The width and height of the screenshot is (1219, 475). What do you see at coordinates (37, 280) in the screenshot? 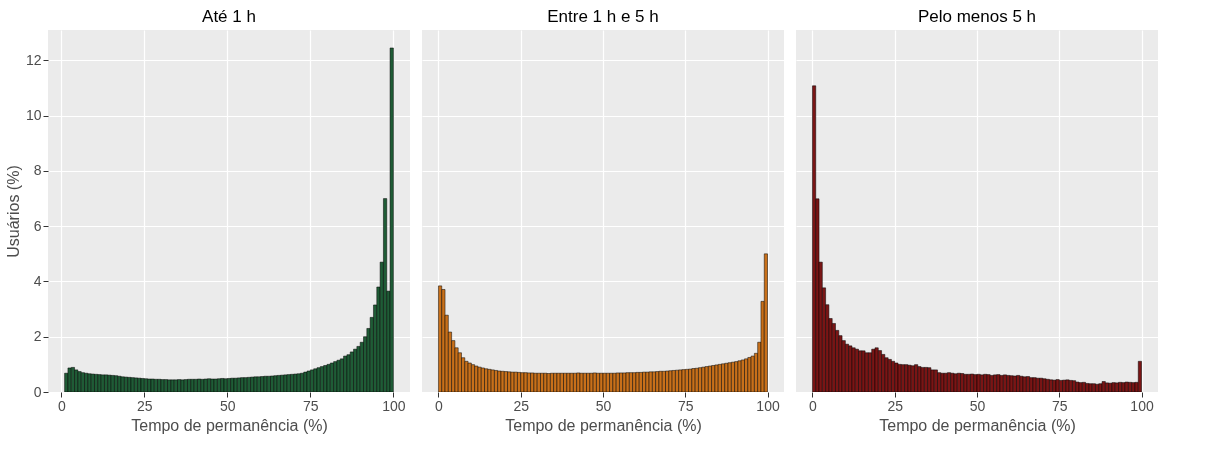
I see `y-tick-label: 4` at bounding box center [37, 280].